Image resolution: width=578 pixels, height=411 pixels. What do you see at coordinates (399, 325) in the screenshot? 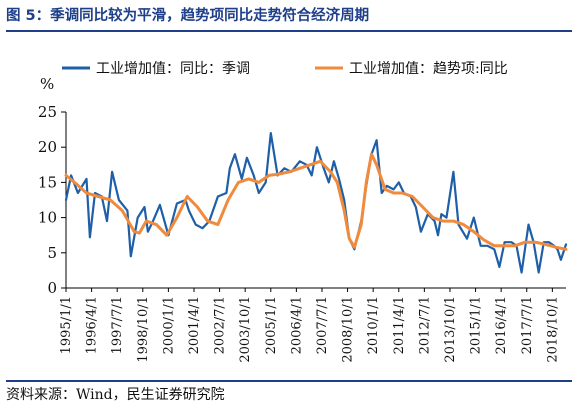
I see `x-tick-label: 2011/4/1` at bounding box center [399, 325].